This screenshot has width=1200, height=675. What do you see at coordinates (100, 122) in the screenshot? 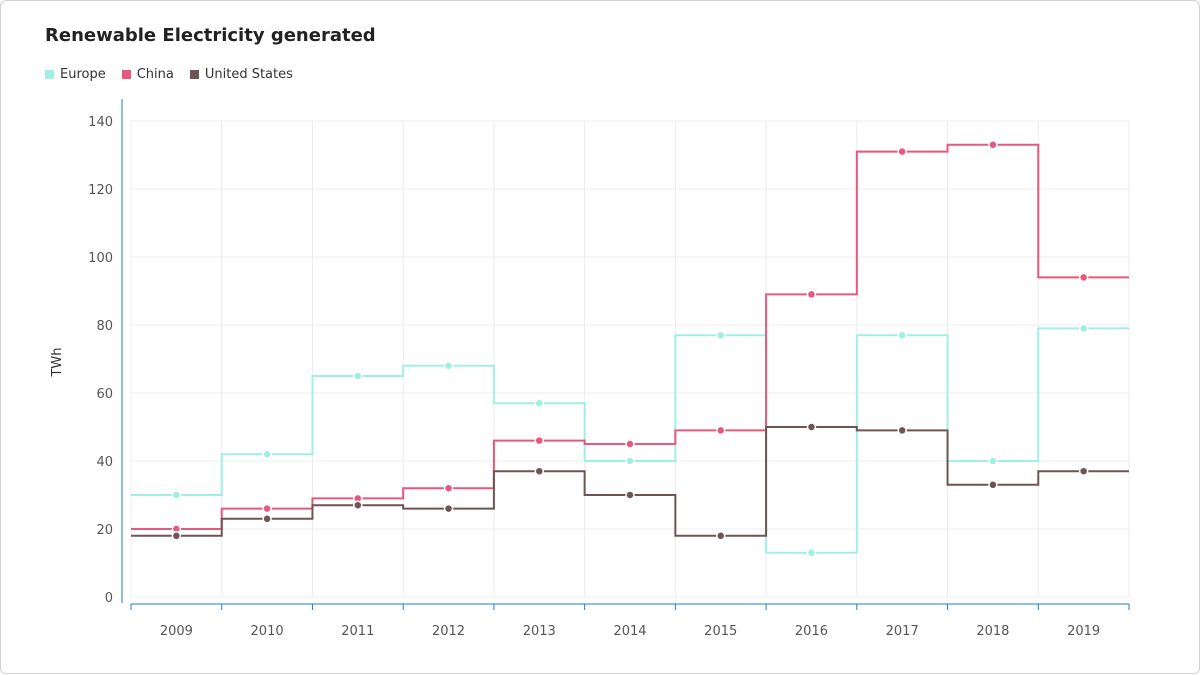
I see `y-tick-label: 140` at bounding box center [100, 122].